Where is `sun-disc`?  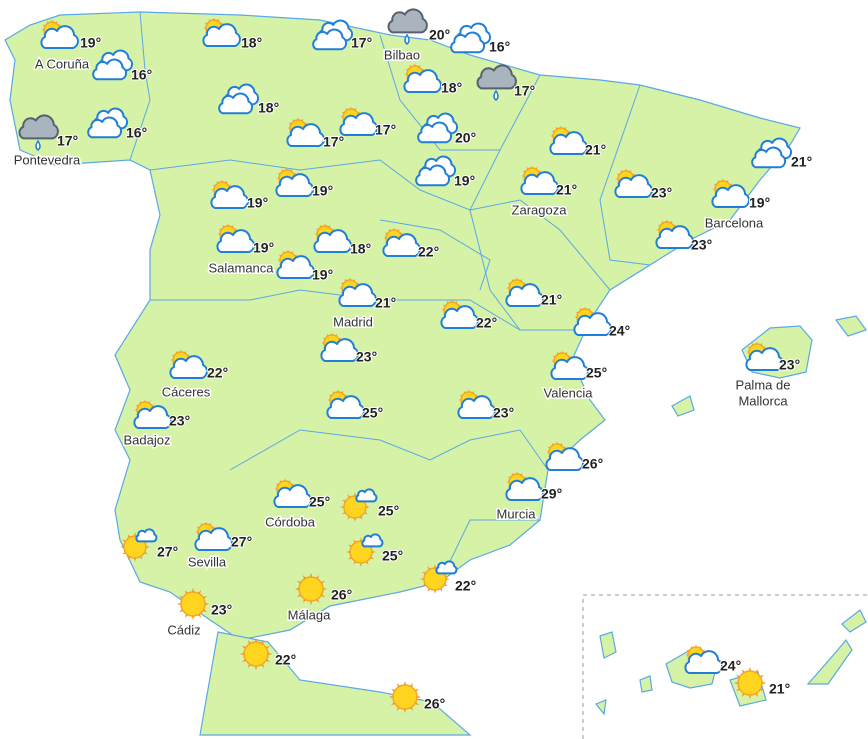
sun-disc is located at coordinates (256, 654).